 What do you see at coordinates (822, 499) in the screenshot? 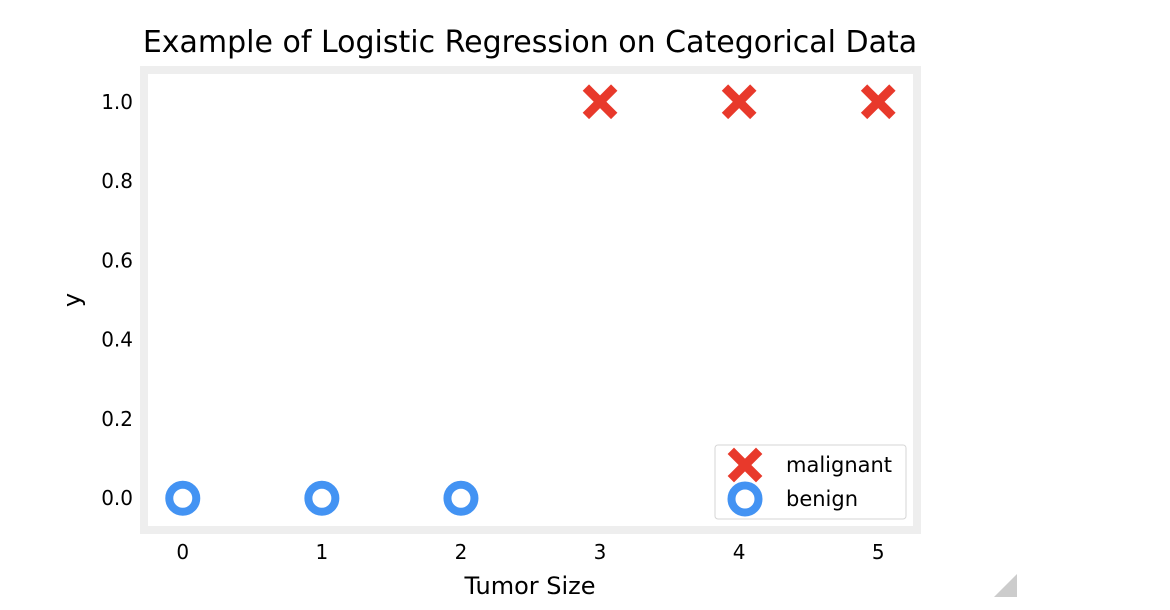
I see `legend-benign-label: benign` at bounding box center [822, 499].